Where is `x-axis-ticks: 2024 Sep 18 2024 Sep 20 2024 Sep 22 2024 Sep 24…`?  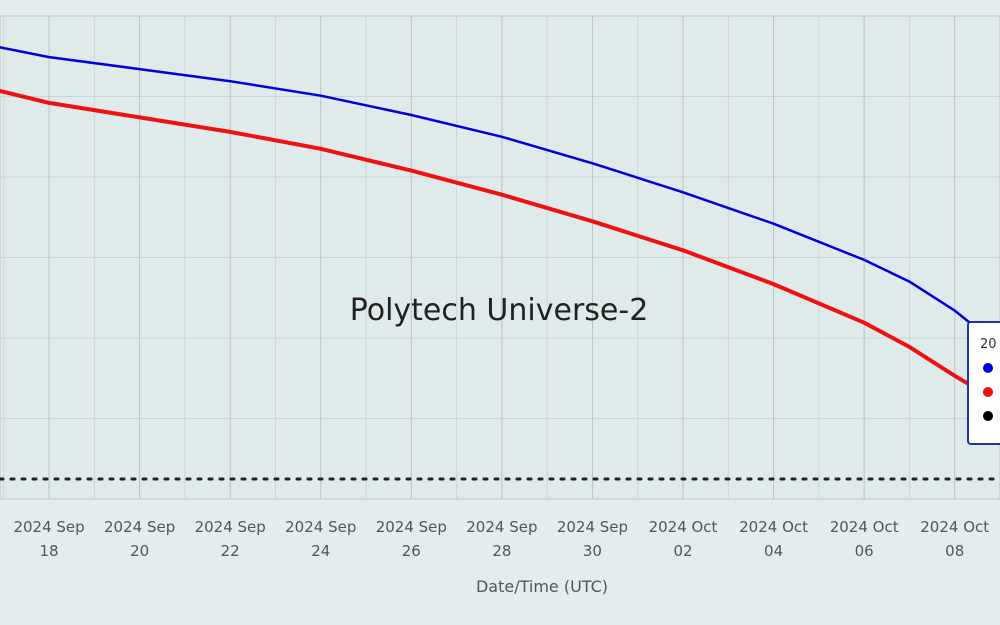
x-axis-ticks: 2024 Sep 18 2024 Sep 20 2024 Sep 22 2024 Sep 24… is located at coordinates (501, 539).